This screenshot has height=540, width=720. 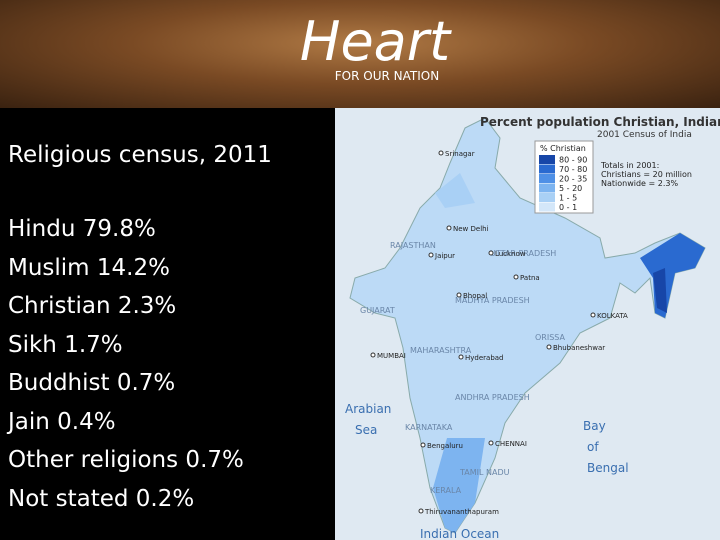 What do you see at coordinates (461, 512) in the screenshot?
I see `city-label: Thiruvananthapuram` at bounding box center [461, 512].